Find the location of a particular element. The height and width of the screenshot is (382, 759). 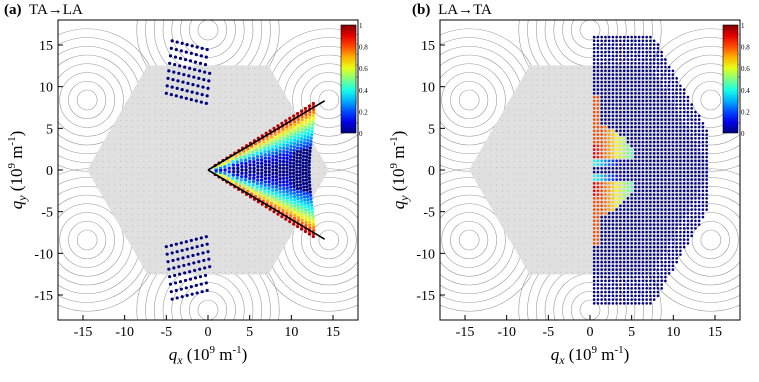

colorbar-tick-label: 0 is located at coordinates (361, 134).